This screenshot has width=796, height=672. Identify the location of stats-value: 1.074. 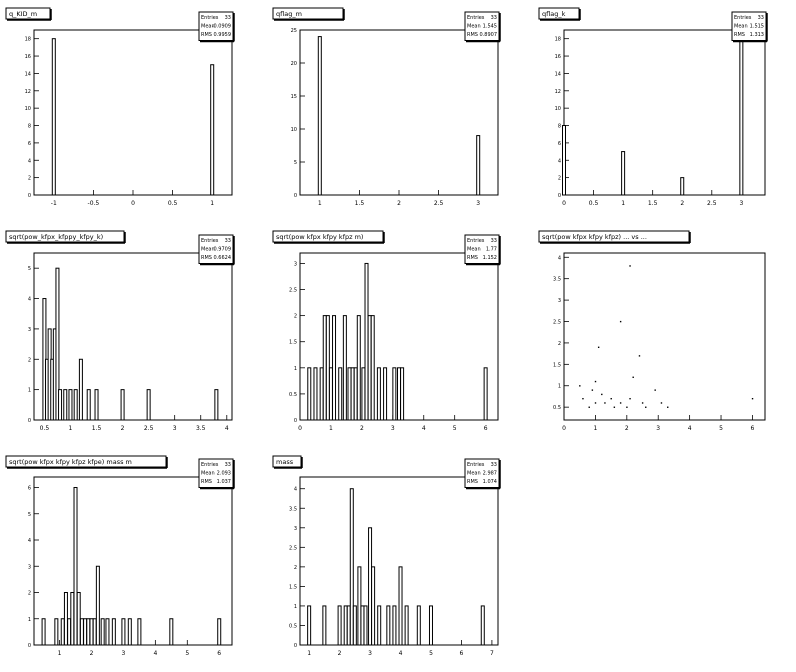
(490, 482).